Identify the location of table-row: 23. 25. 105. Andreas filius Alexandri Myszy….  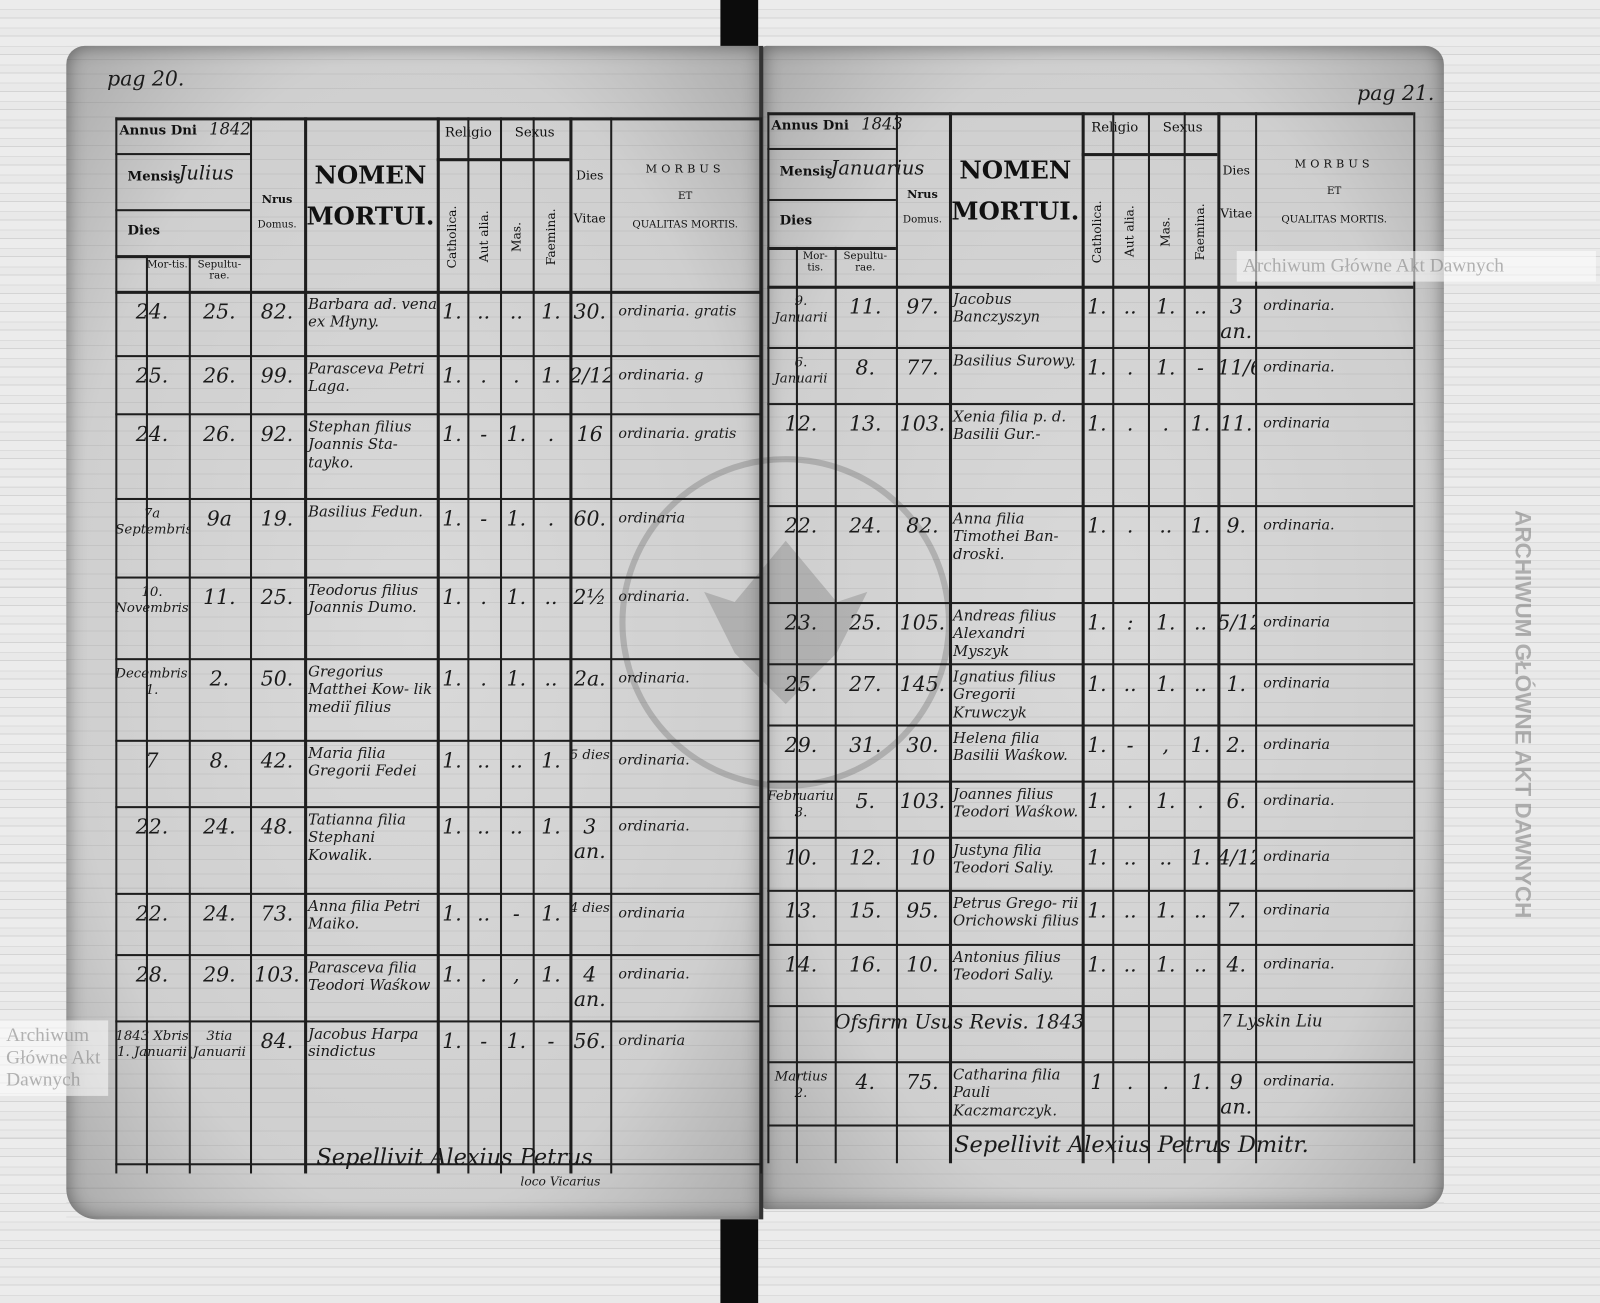
(1090, 632).